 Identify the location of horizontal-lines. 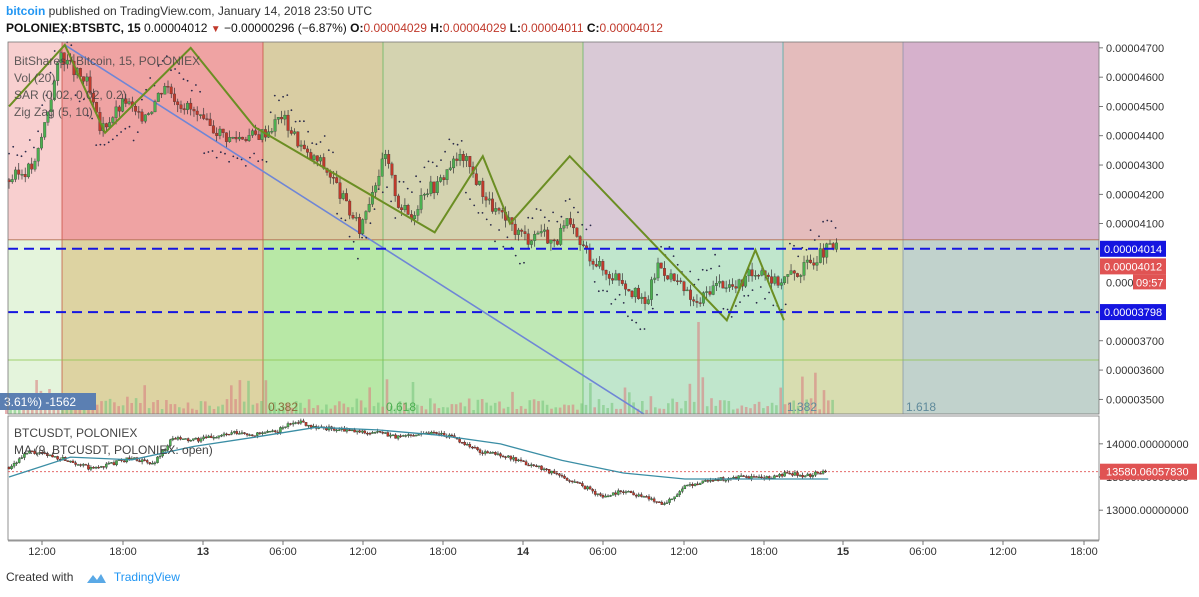
(553, 280).